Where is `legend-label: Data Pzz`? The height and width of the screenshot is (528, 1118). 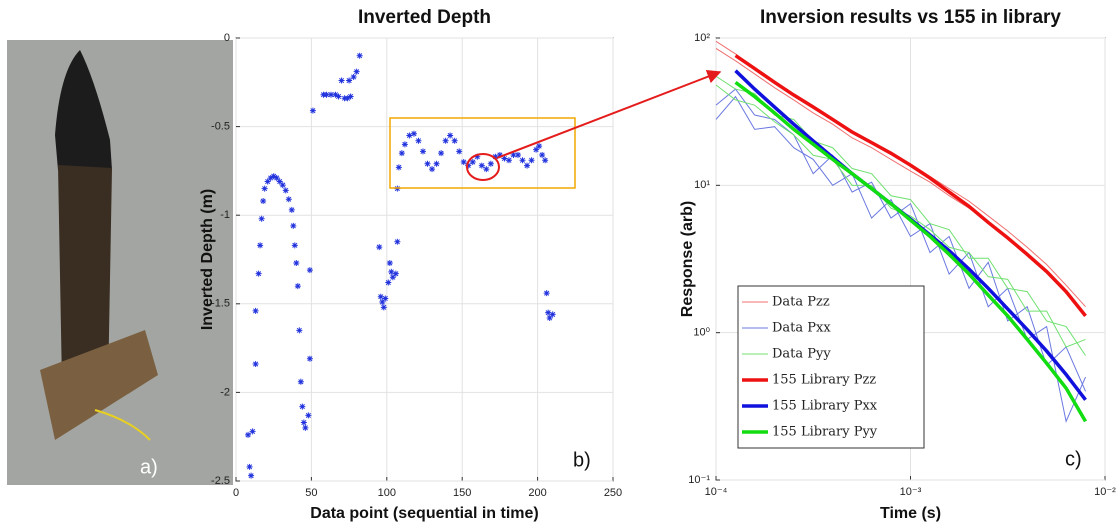 legend-label: Data Pzz is located at coordinates (801, 302).